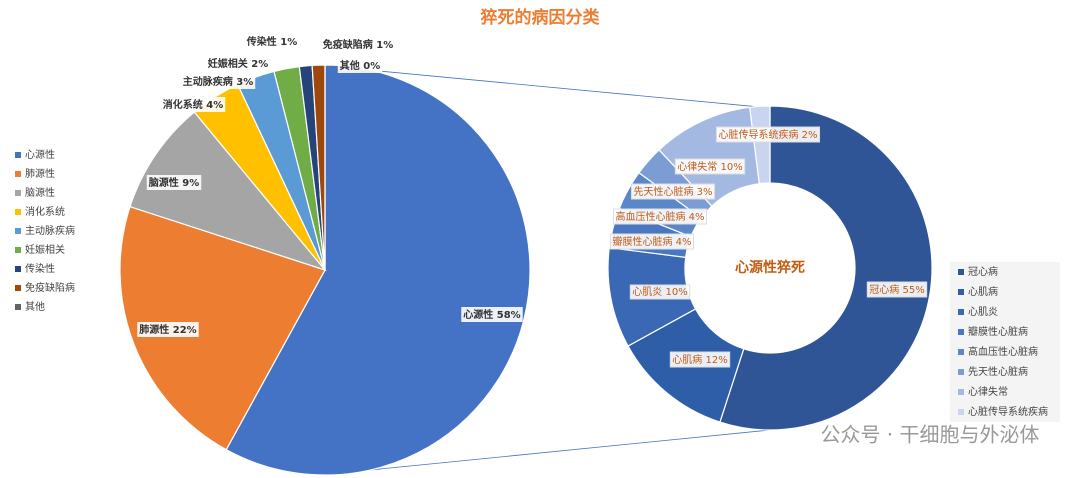  What do you see at coordinates (40, 154) in the screenshot?
I see `legend-label: 心源性` at bounding box center [40, 154].